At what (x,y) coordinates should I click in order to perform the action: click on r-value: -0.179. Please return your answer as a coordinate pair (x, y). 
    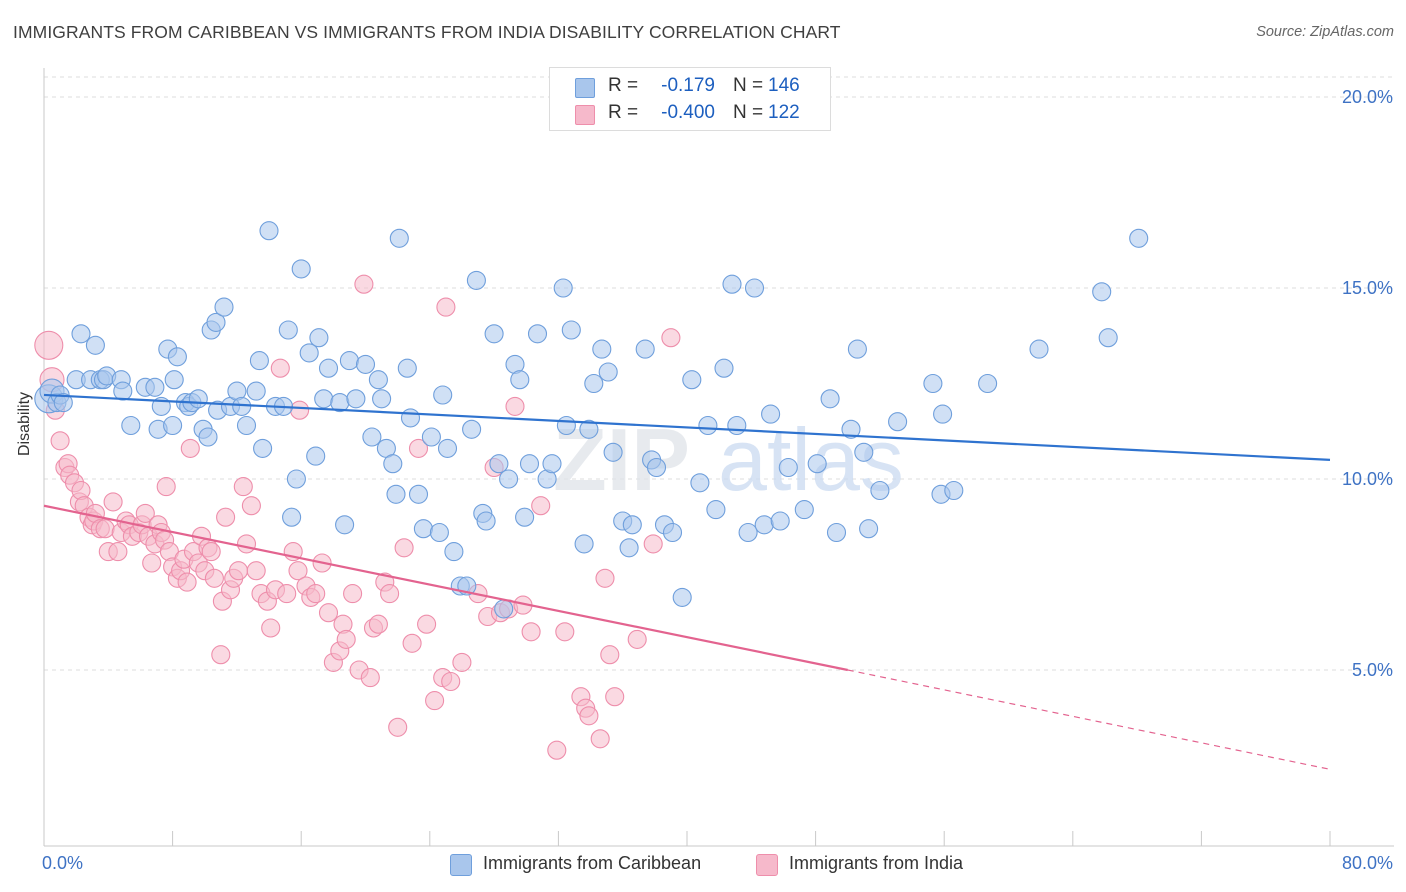
    Looking at the image, I should click on (688, 85).